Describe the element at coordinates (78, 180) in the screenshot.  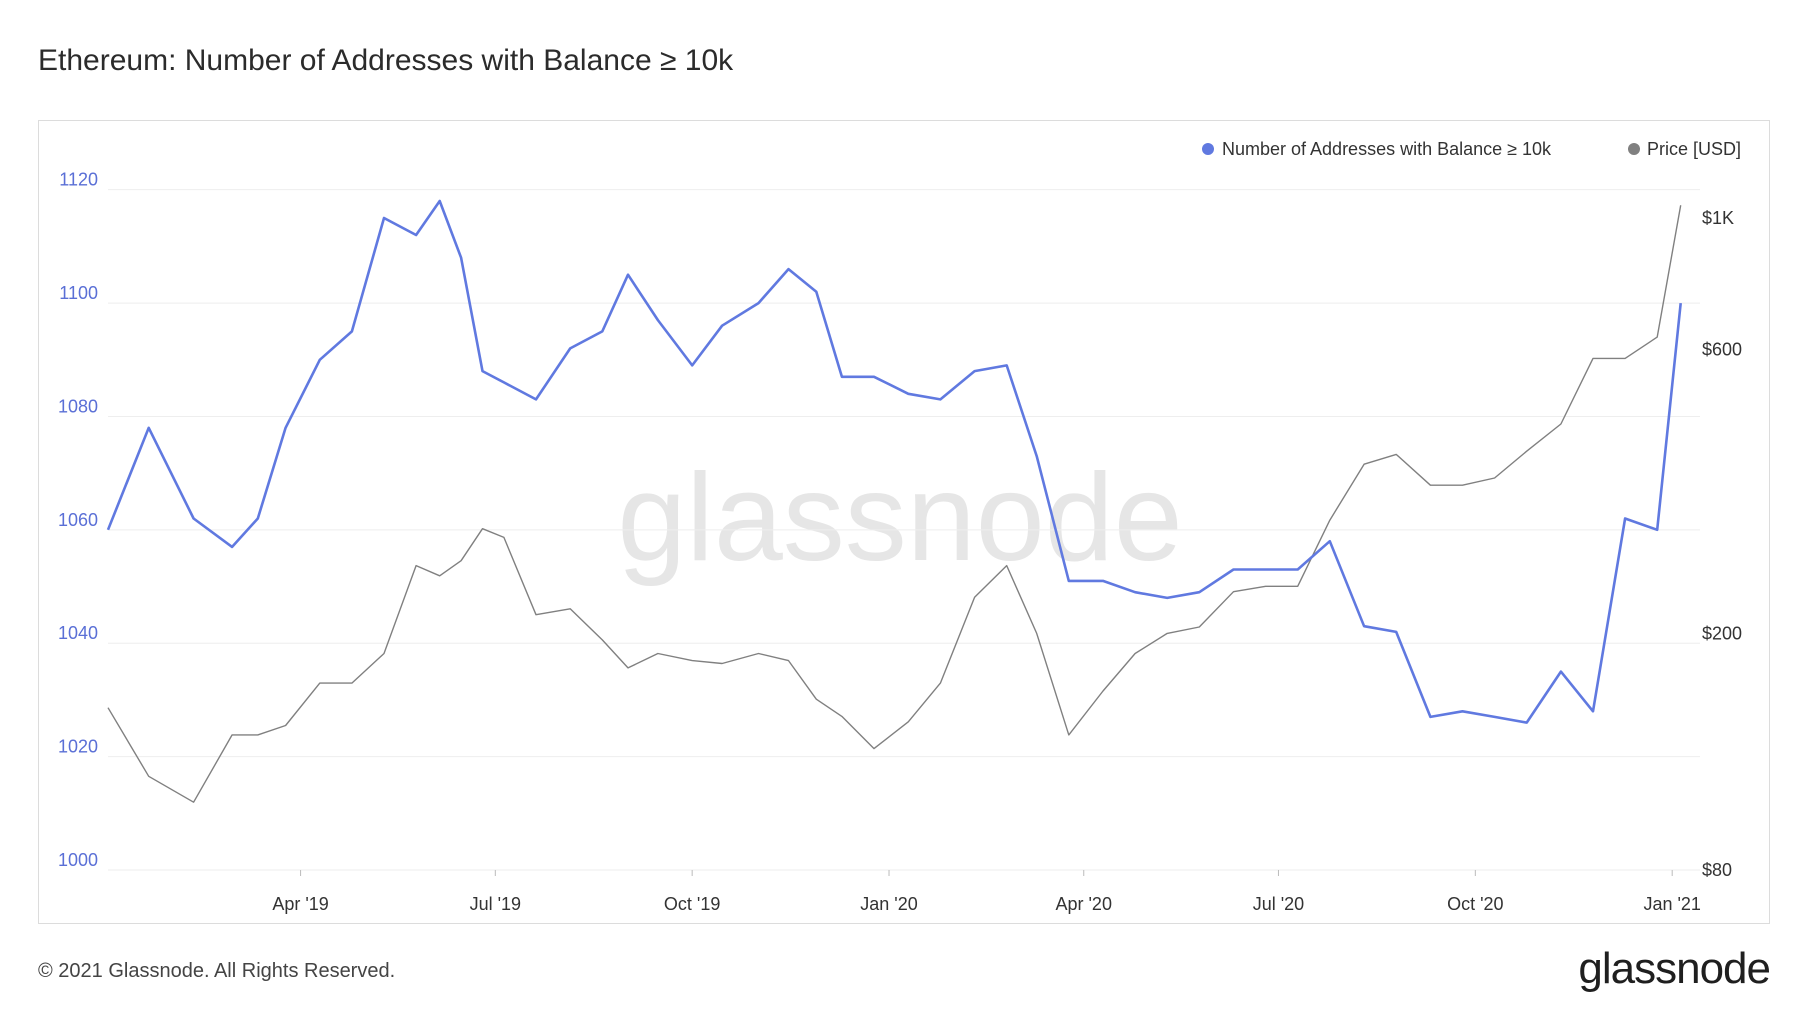
I see `left-tick-label: 1120` at that location.